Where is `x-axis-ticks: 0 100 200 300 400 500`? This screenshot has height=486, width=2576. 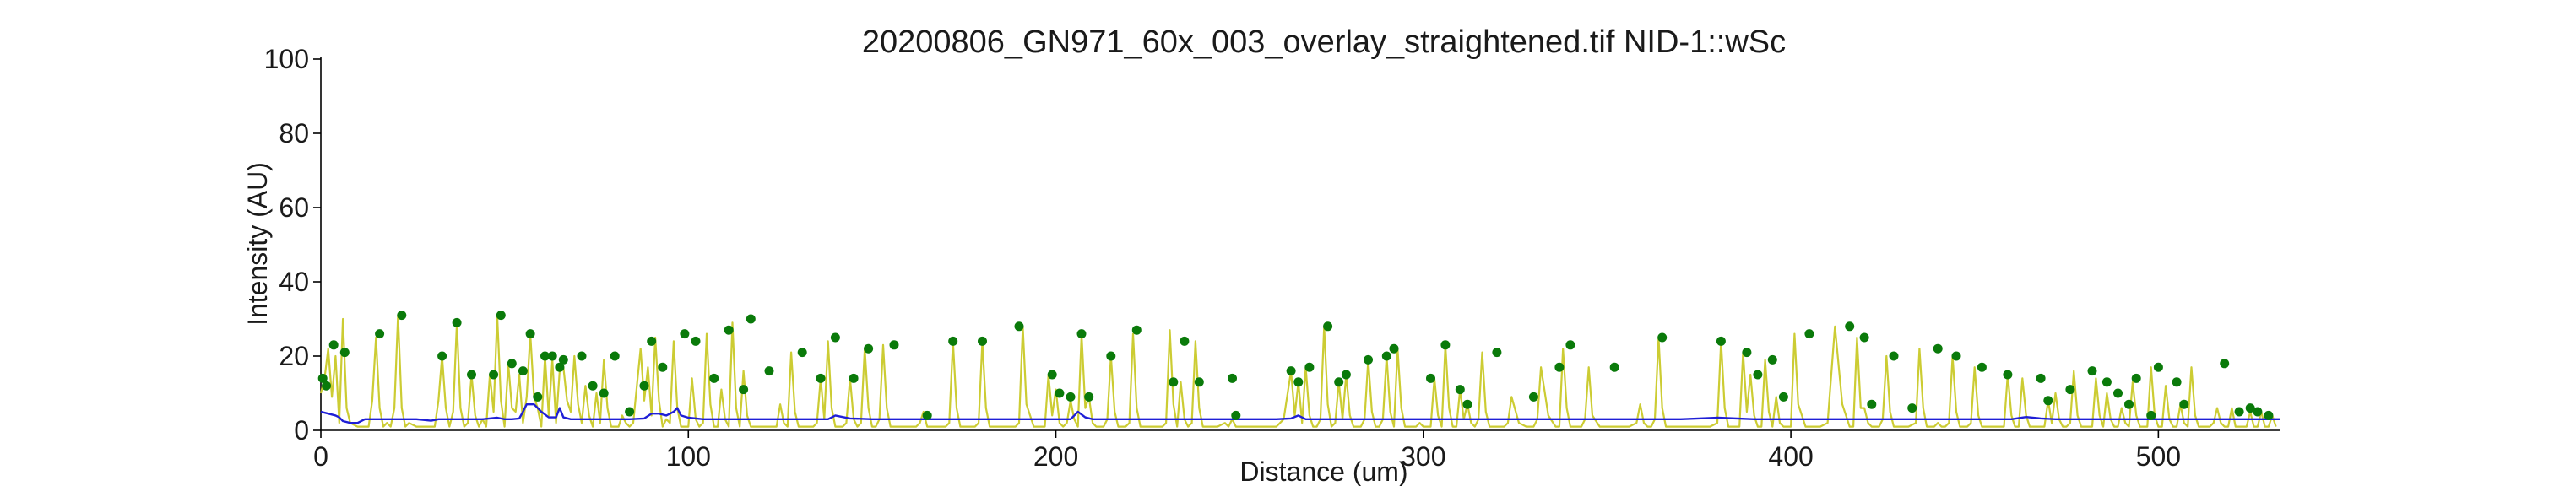
x-axis-ticks: 0 100 200 300 400 500 is located at coordinates (1247, 451).